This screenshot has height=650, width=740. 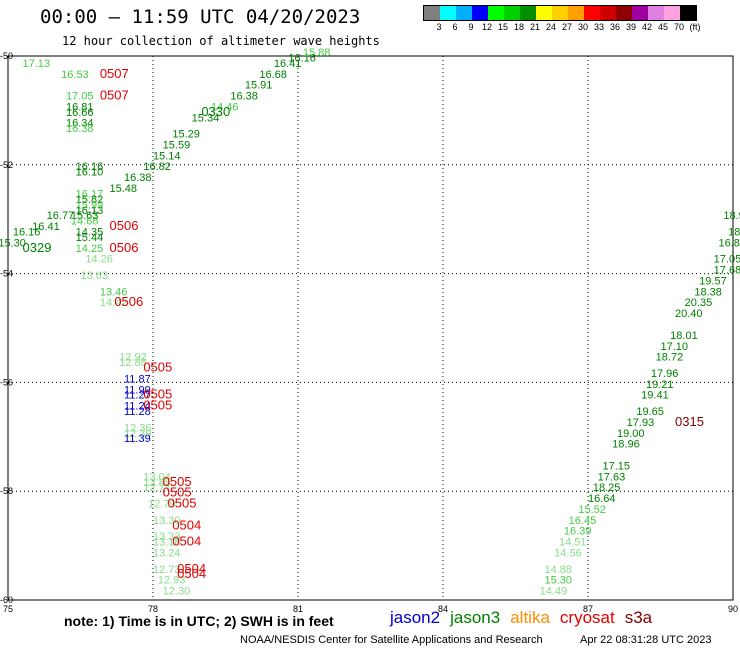 What do you see at coordinates (647, 27) in the screenshot?
I see `legend-label: 42` at bounding box center [647, 27].